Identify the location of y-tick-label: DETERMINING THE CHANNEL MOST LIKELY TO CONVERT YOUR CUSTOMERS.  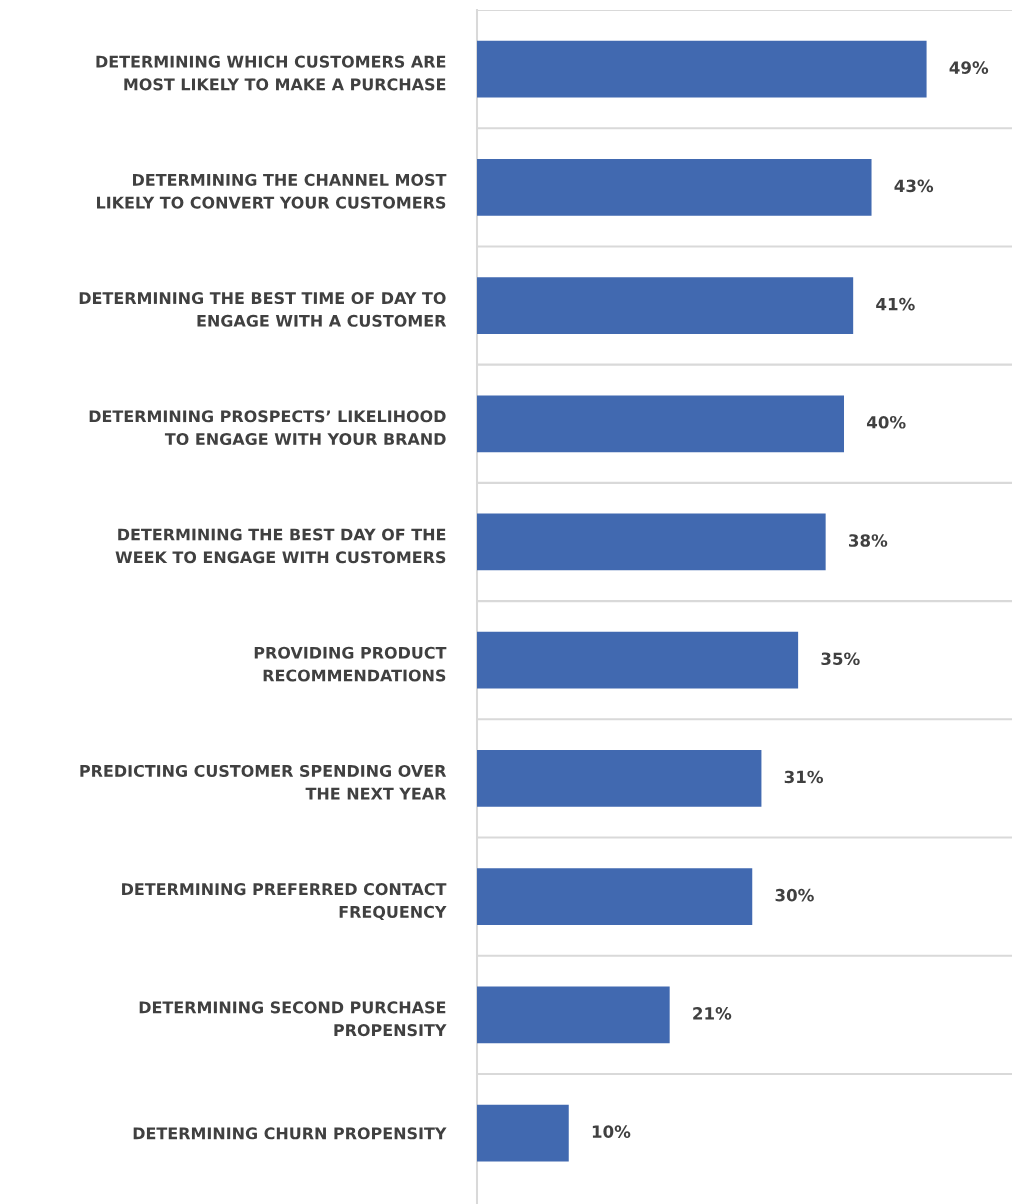
(272, 191).